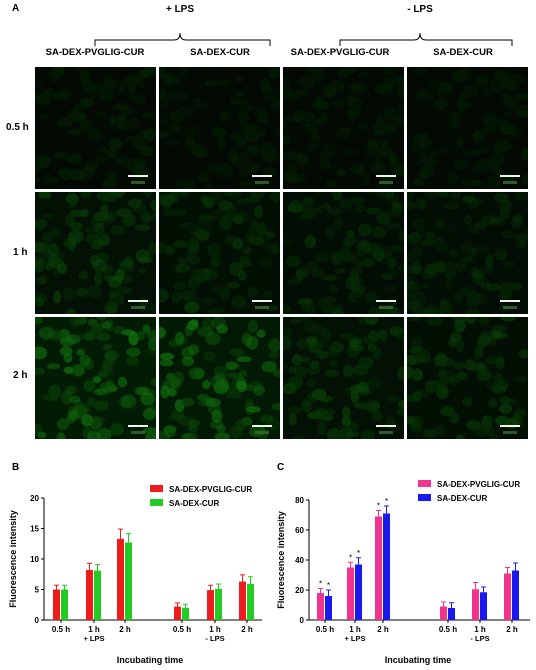 The width and height of the screenshot is (536, 670). What do you see at coordinates (16, 467) in the screenshot?
I see `panel-b-letter: B` at bounding box center [16, 467].